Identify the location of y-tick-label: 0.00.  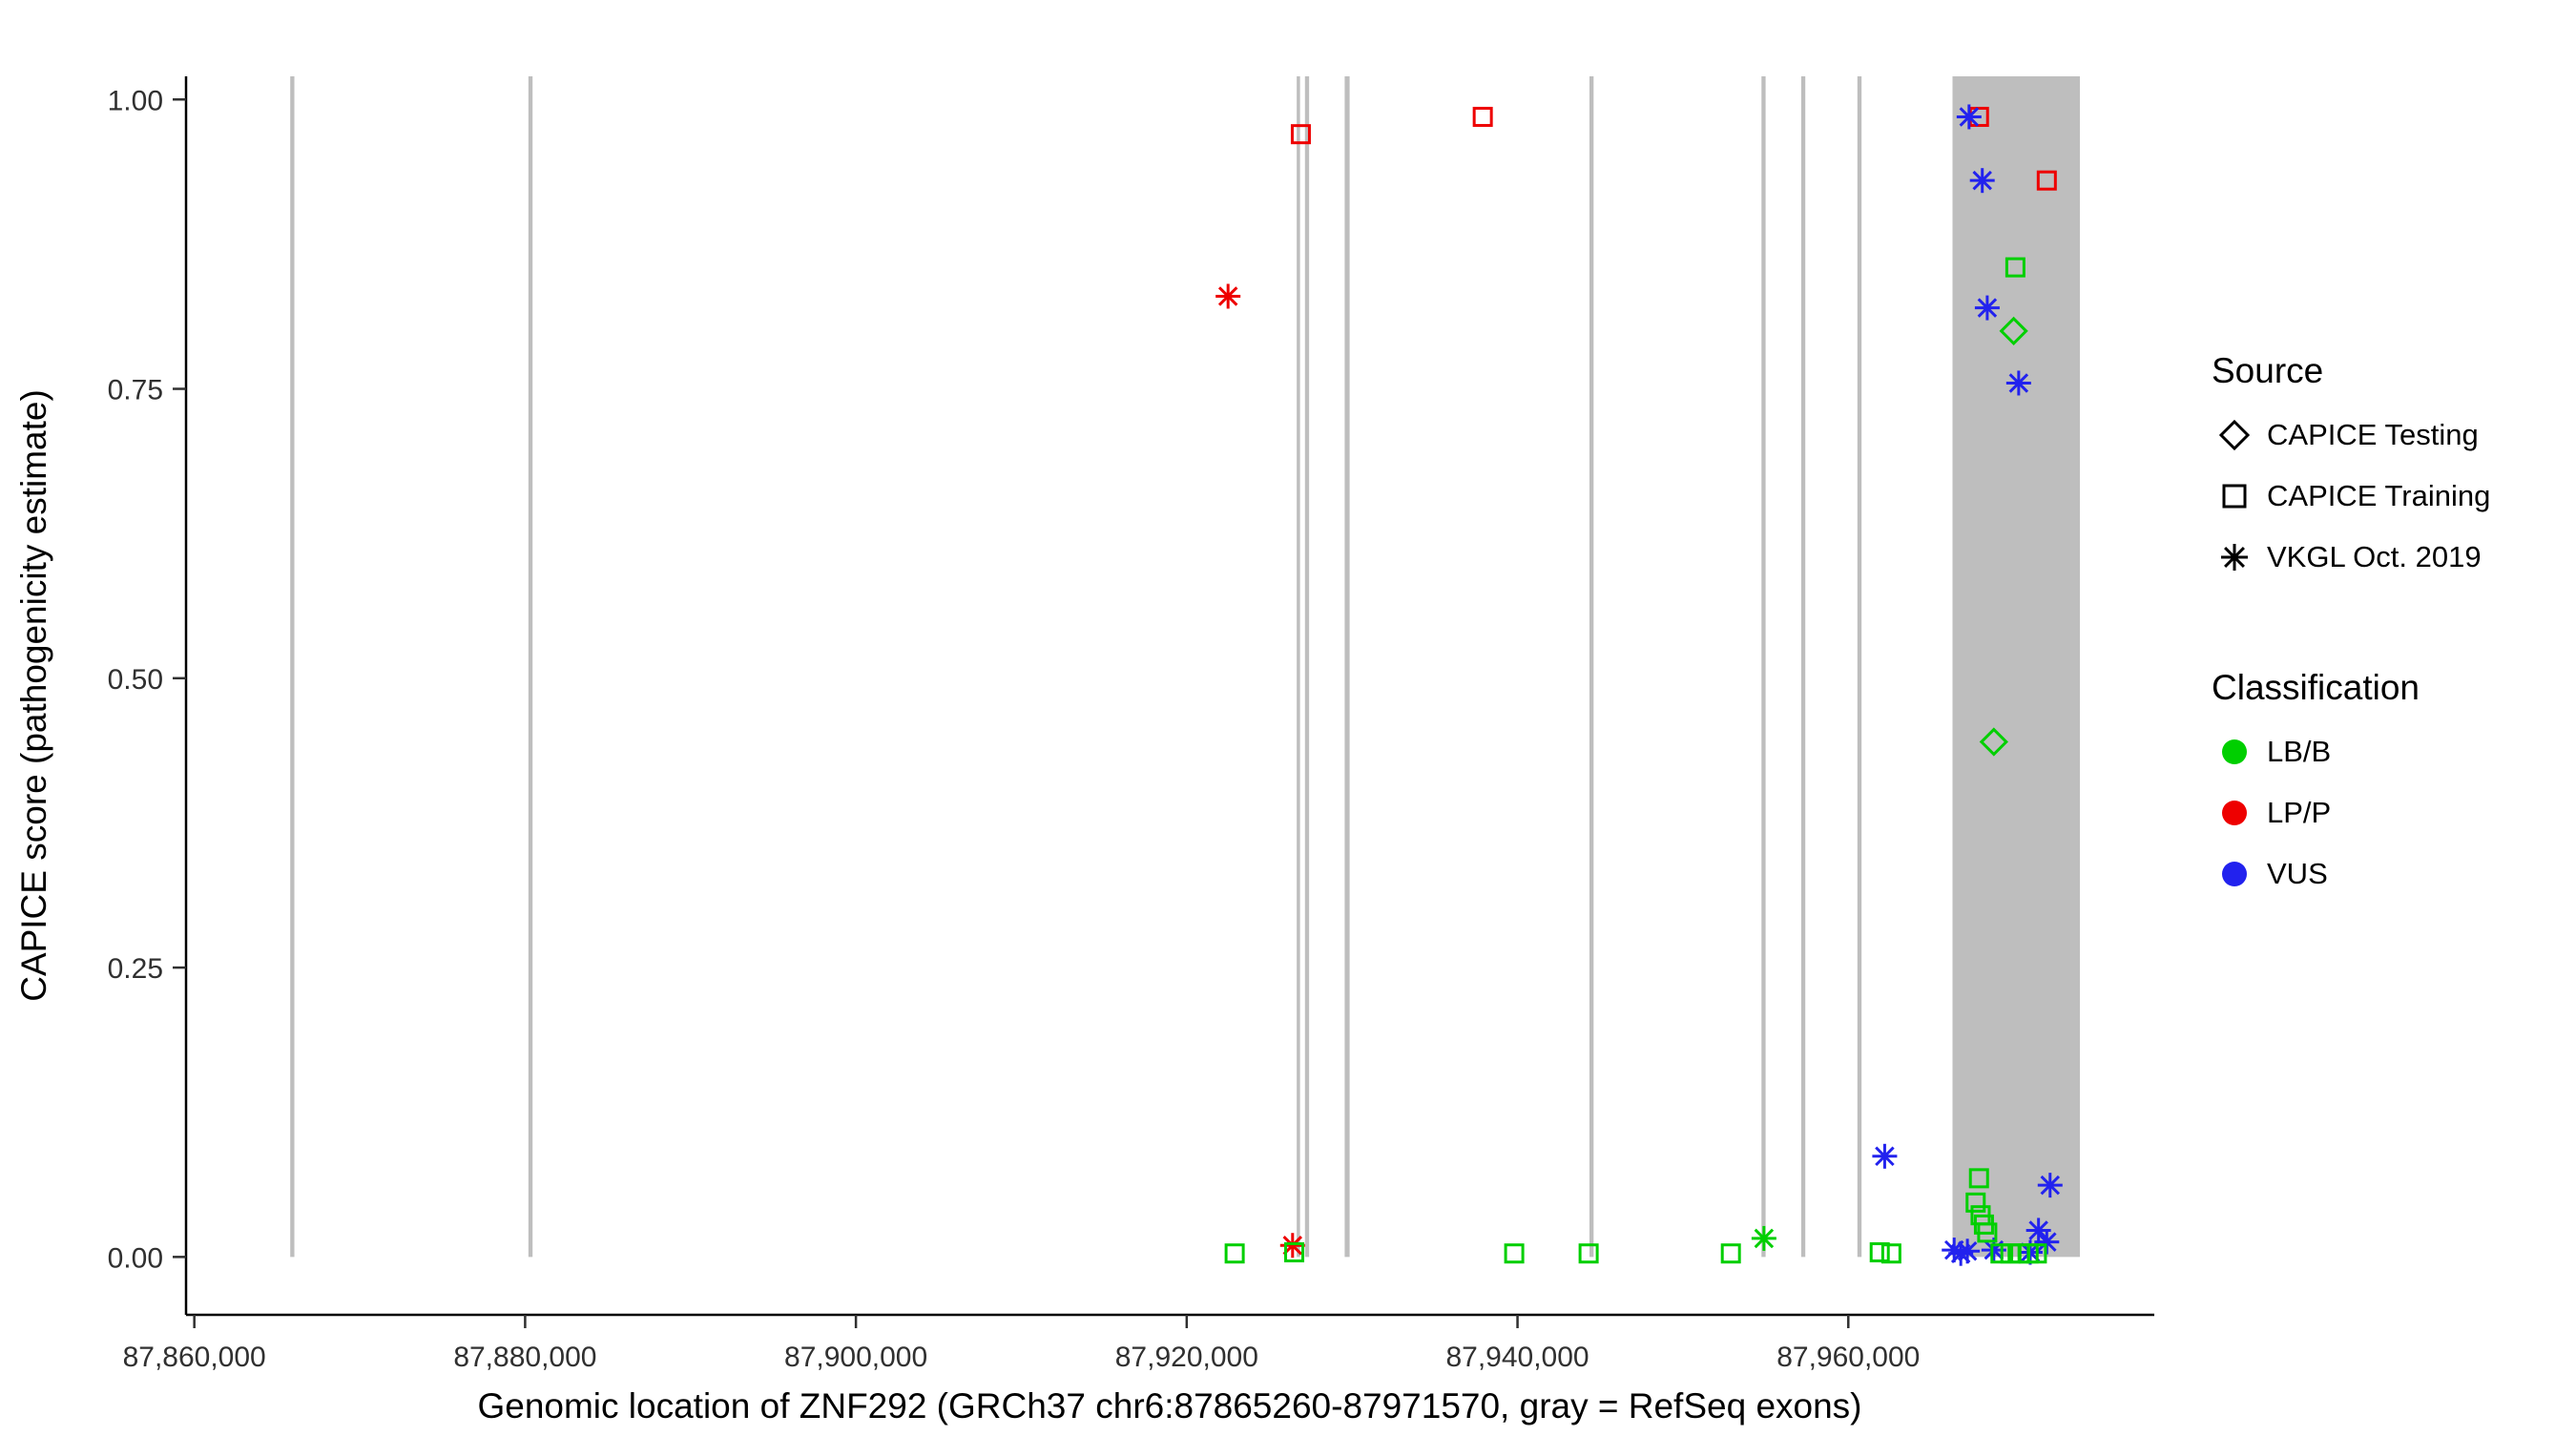
(135, 1258).